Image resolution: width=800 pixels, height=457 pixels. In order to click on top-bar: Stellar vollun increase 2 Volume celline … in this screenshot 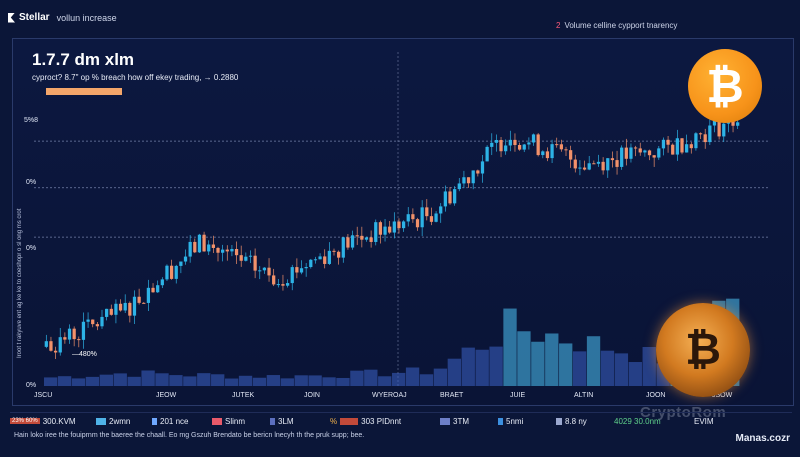, I will do `click(400, 17)`.